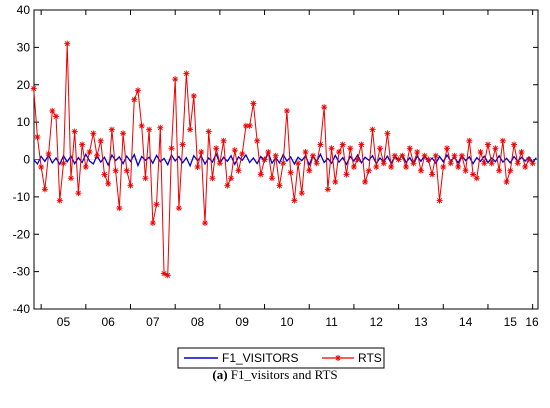 The width and height of the screenshot is (550, 408). What do you see at coordinates (64, 322) in the screenshot?
I see `x-tick-label: 05` at bounding box center [64, 322].